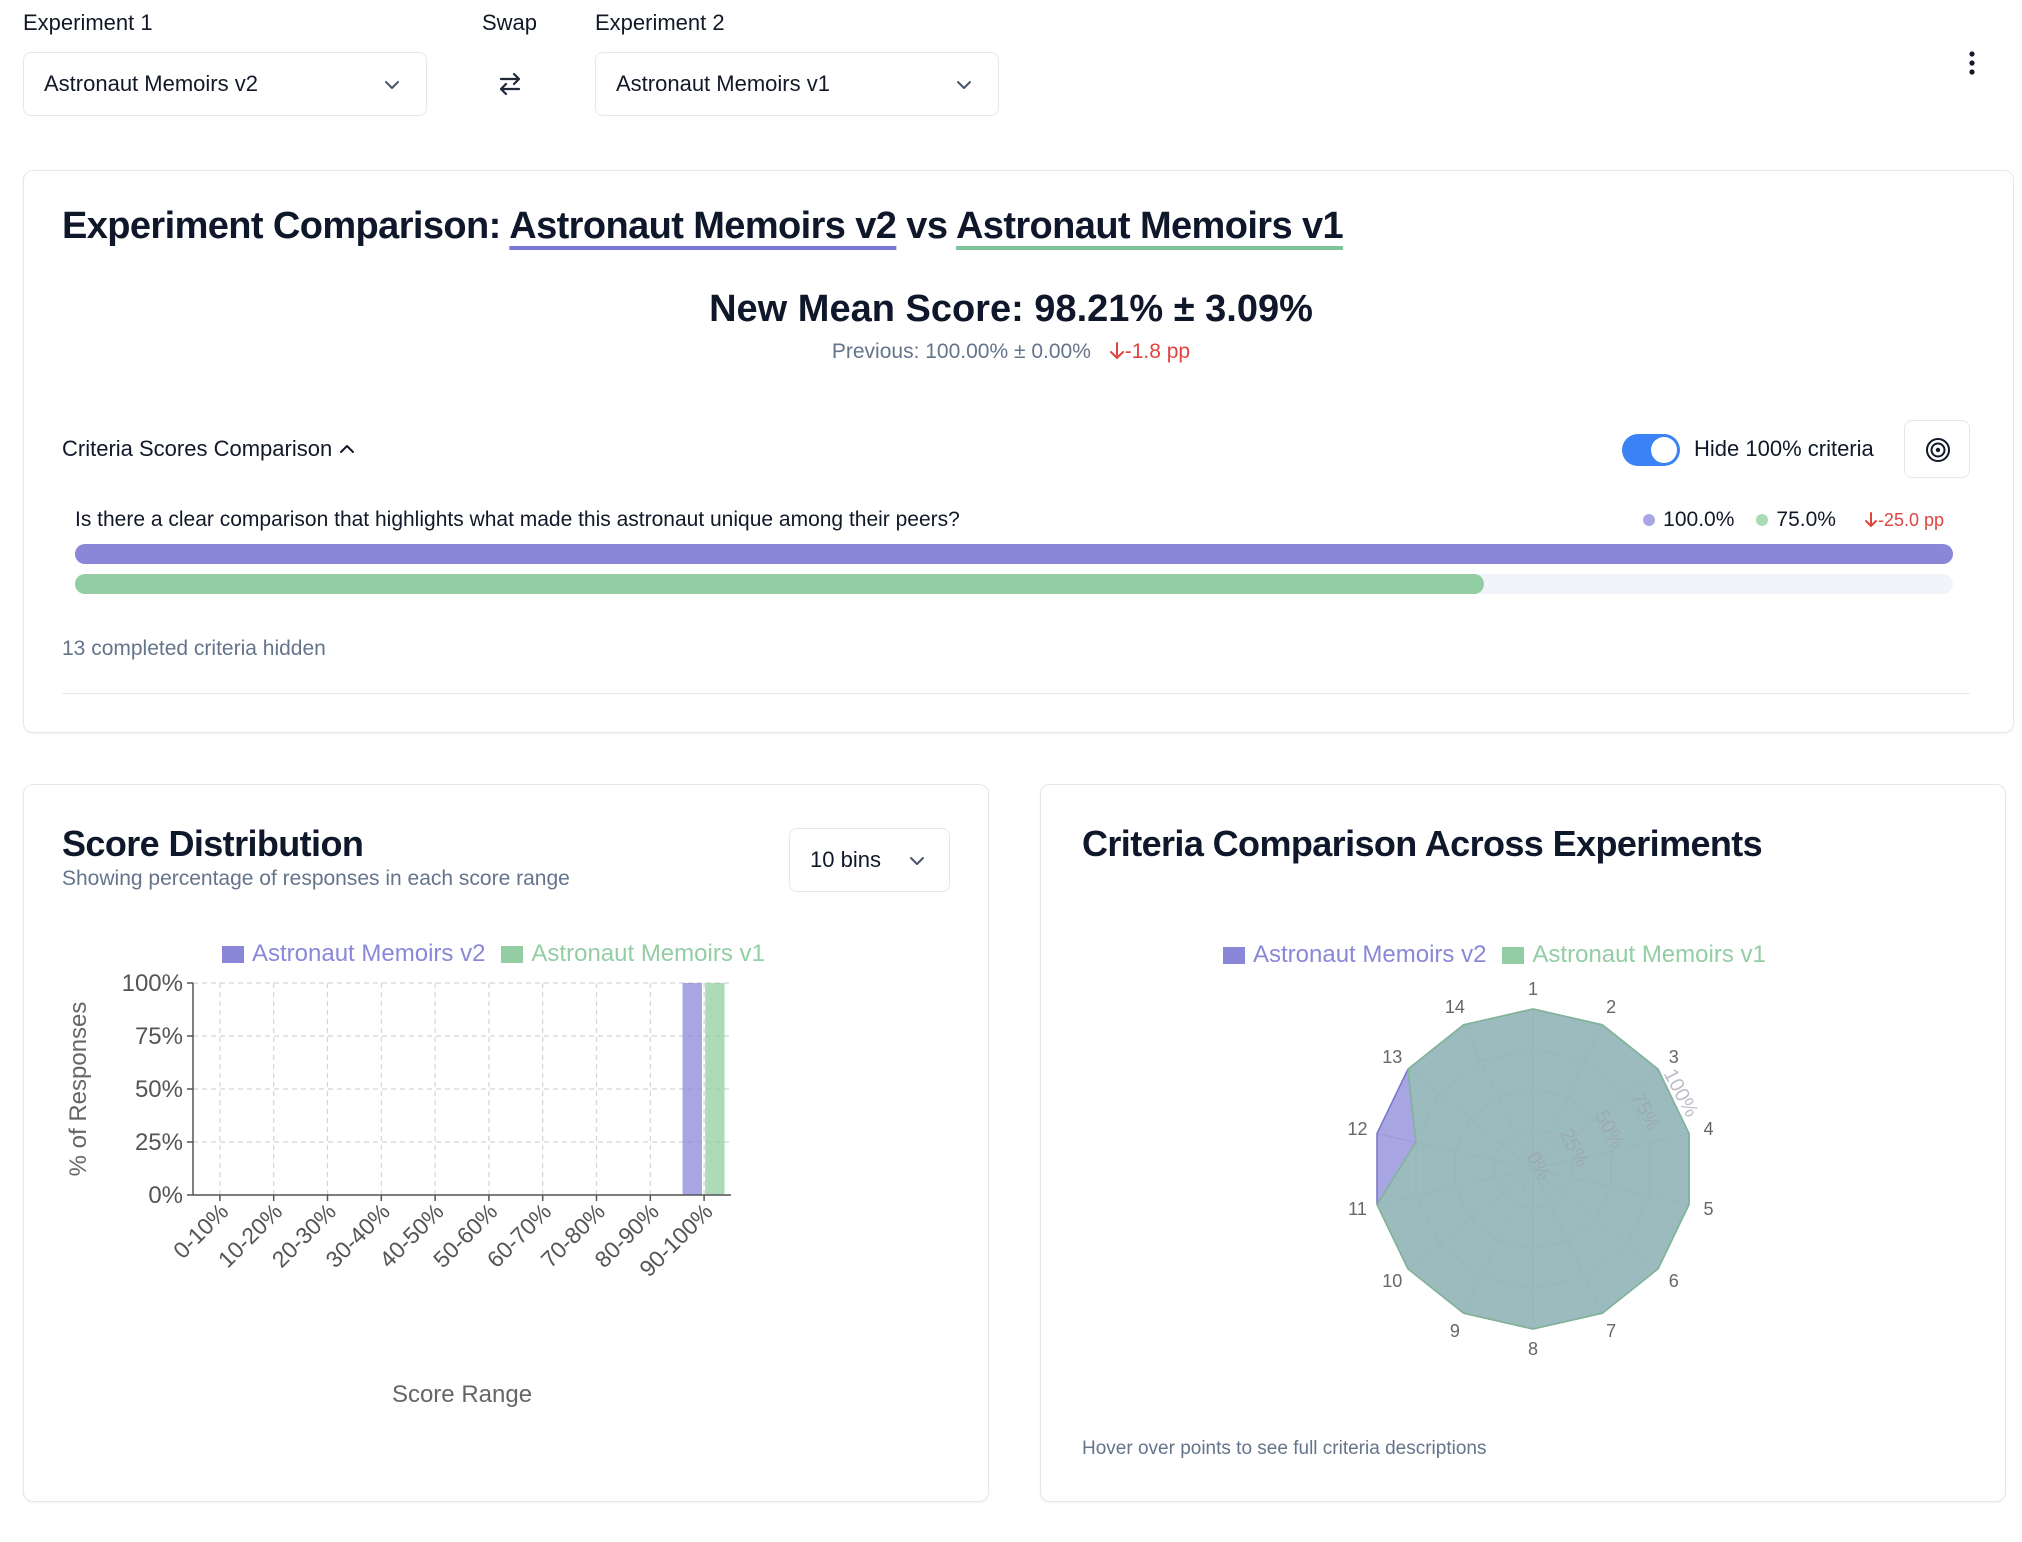  I want to click on radar-axis-label: 1, so click(1533, 989).